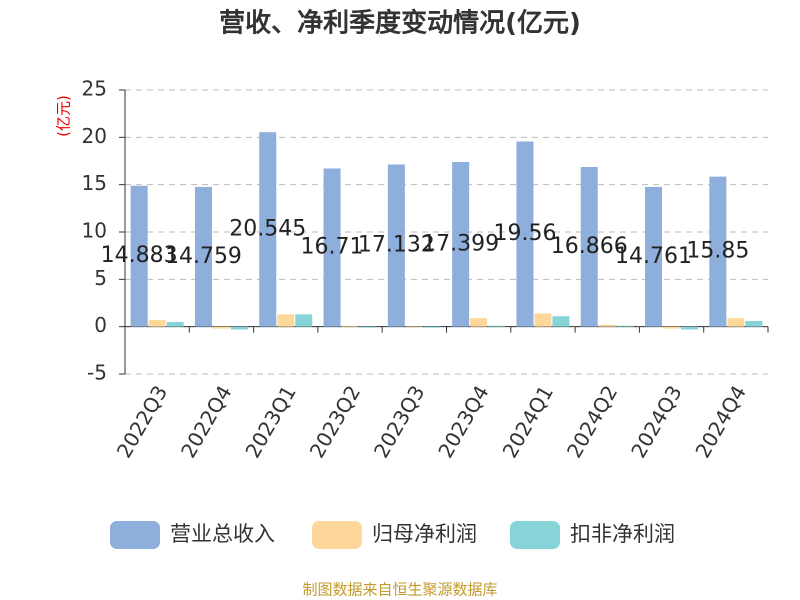 The height and width of the screenshot is (600, 800). I want to click on data-label: 17.399, so click(460, 243).